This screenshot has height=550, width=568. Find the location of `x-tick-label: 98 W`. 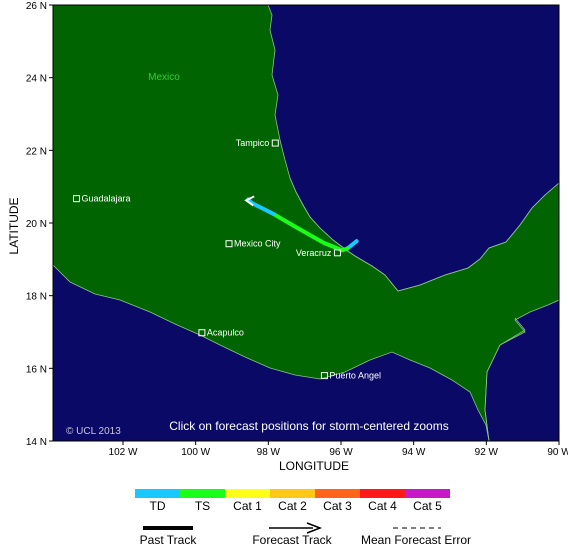

x-tick-label: 98 W is located at coordinates (269, 452).